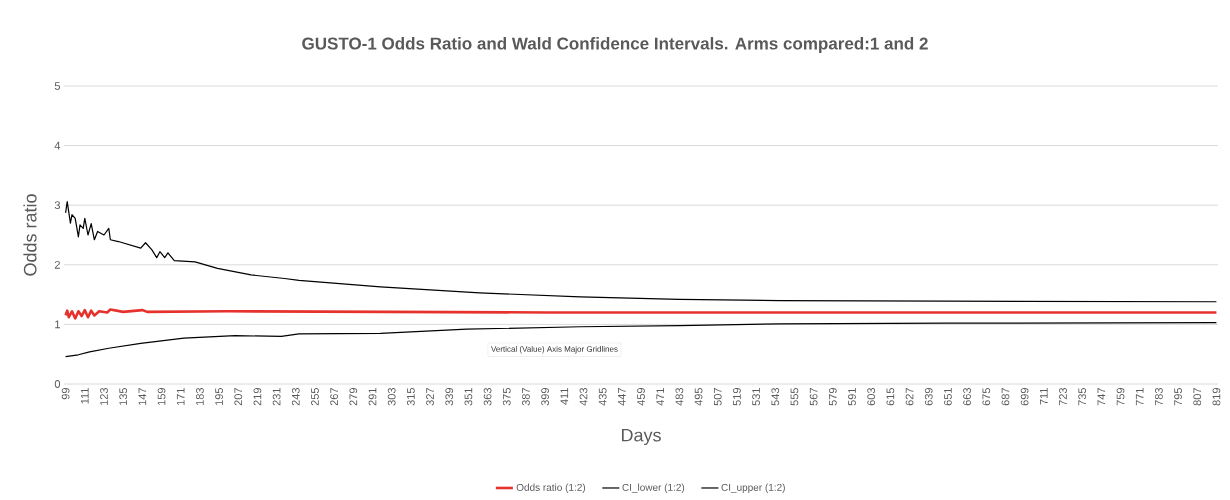 This screenshot has width=1230, height=500. I want to click on x-tick-label: 519, so click(737, 397).